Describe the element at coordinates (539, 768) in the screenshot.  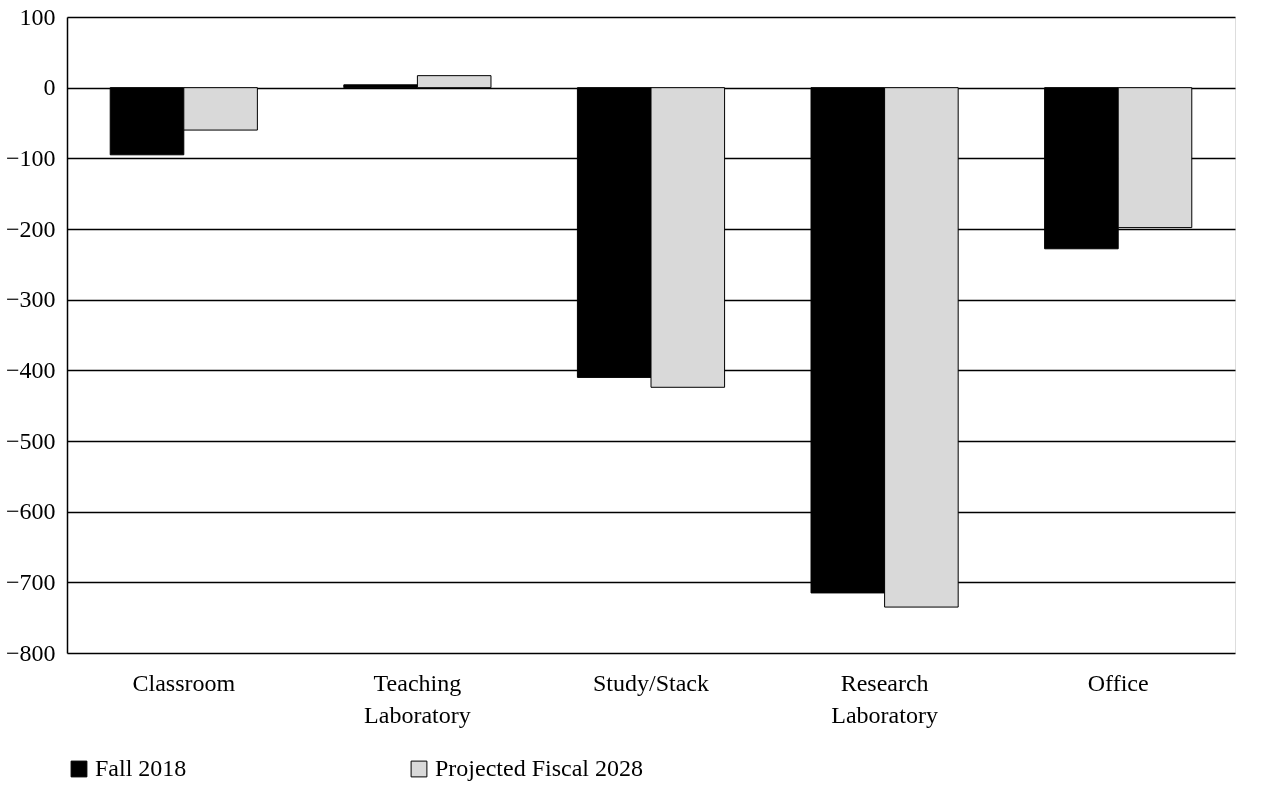
I see `legend-label: Projected Fiscal 2028` at that location.